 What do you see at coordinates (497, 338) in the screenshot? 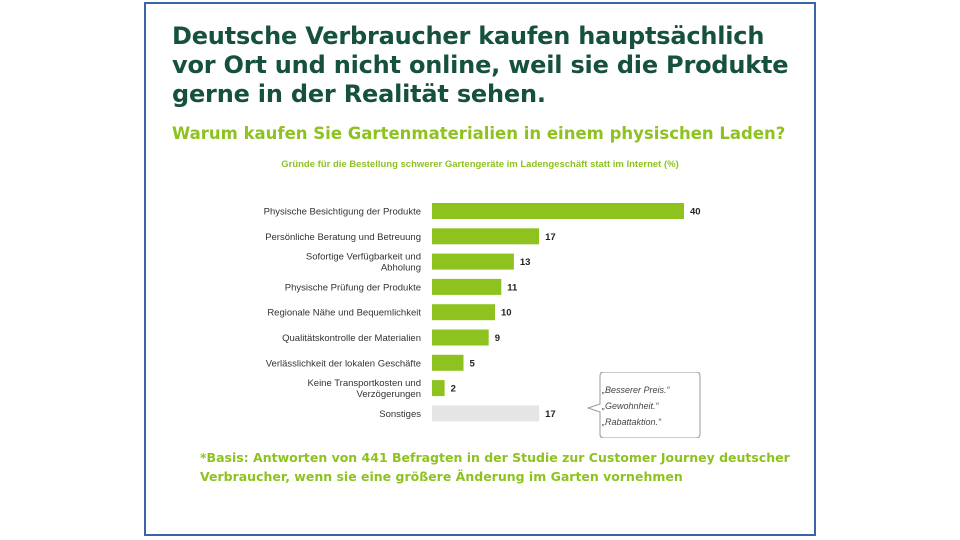
I see `data-label: 9` at bounding box center [497, 338].